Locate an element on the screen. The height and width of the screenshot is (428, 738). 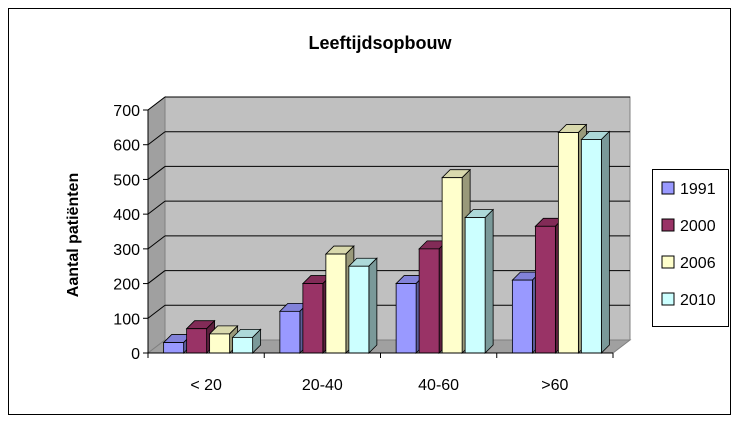
y-tick-label: 500 is located at coordinates (126, 180).